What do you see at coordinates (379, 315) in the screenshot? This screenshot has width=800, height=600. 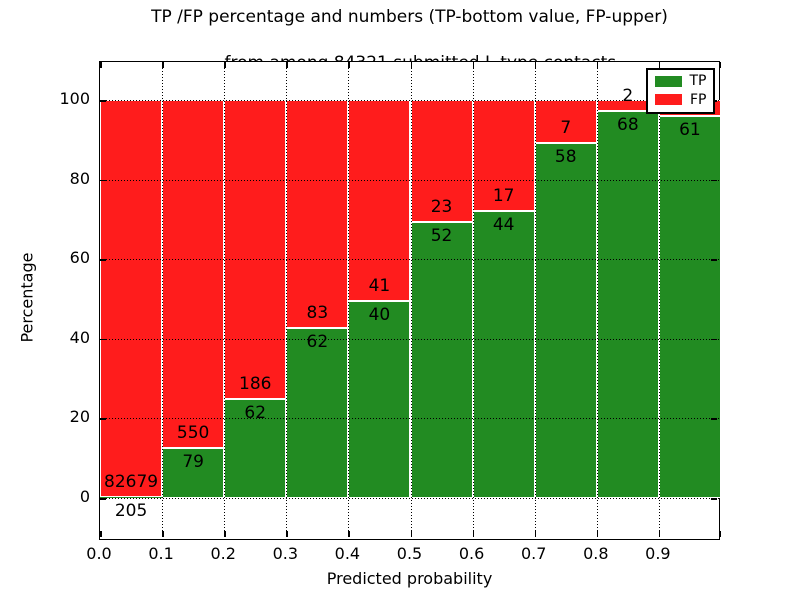 I see `bar-tp-count-label: 40` at bounding box center [379, 315].